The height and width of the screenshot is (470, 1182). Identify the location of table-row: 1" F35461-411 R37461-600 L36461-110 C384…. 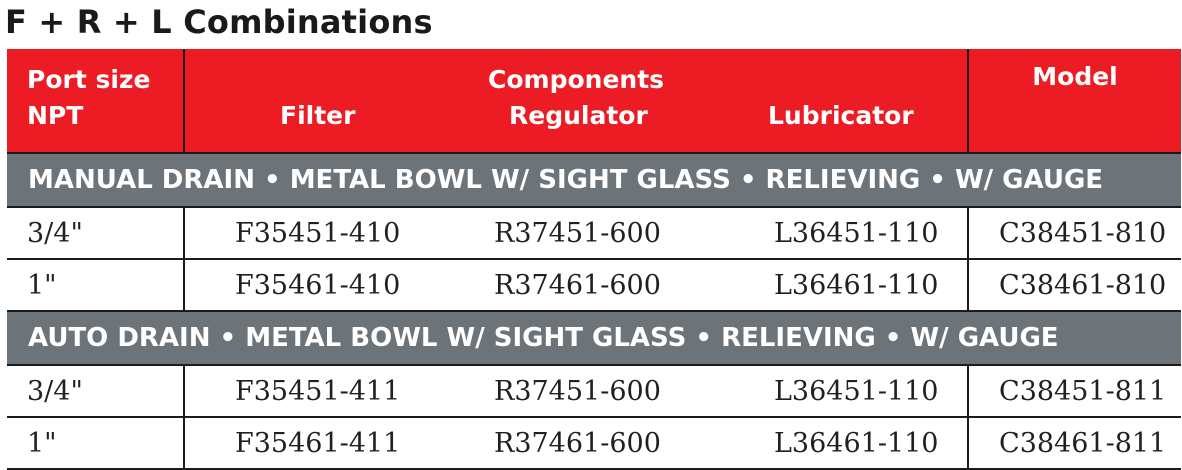
(594, 443).